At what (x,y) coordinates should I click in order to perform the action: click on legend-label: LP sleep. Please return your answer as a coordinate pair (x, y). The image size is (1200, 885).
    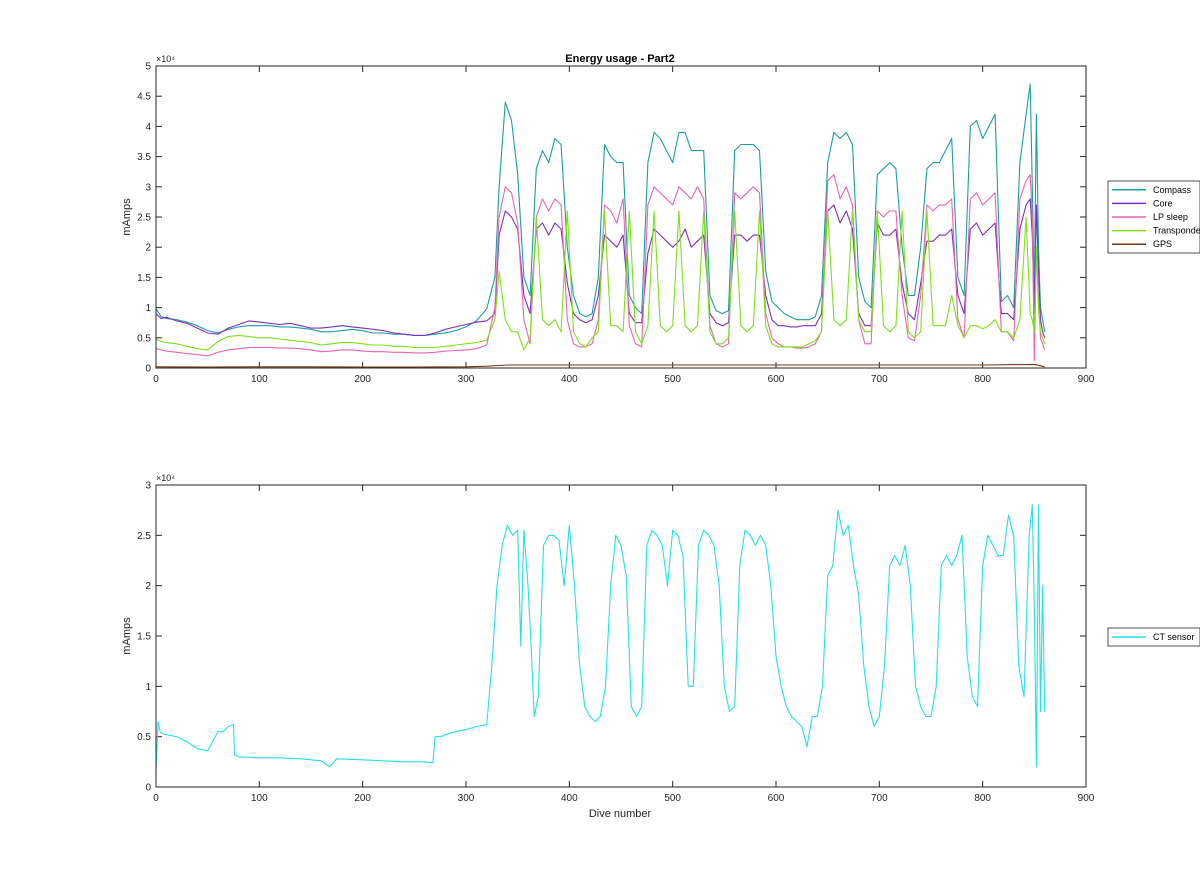
    Looking at the image, I should click on (1170, 217).